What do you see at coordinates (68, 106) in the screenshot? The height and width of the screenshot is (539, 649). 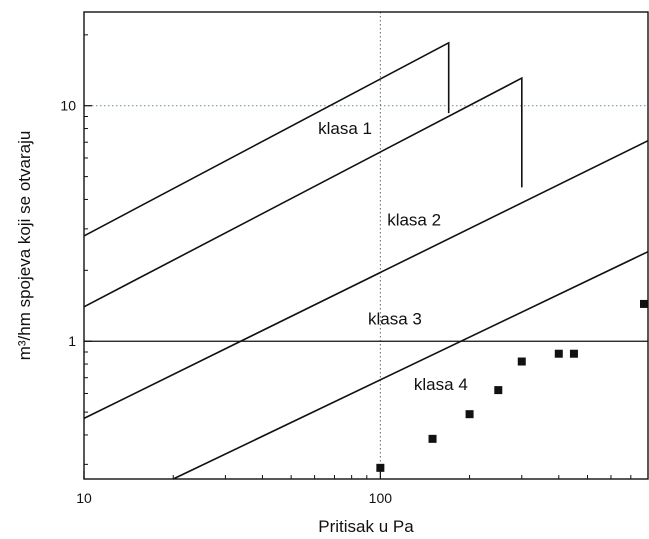 I see `y-tick-label: 10` at bounding box center [68, 106].